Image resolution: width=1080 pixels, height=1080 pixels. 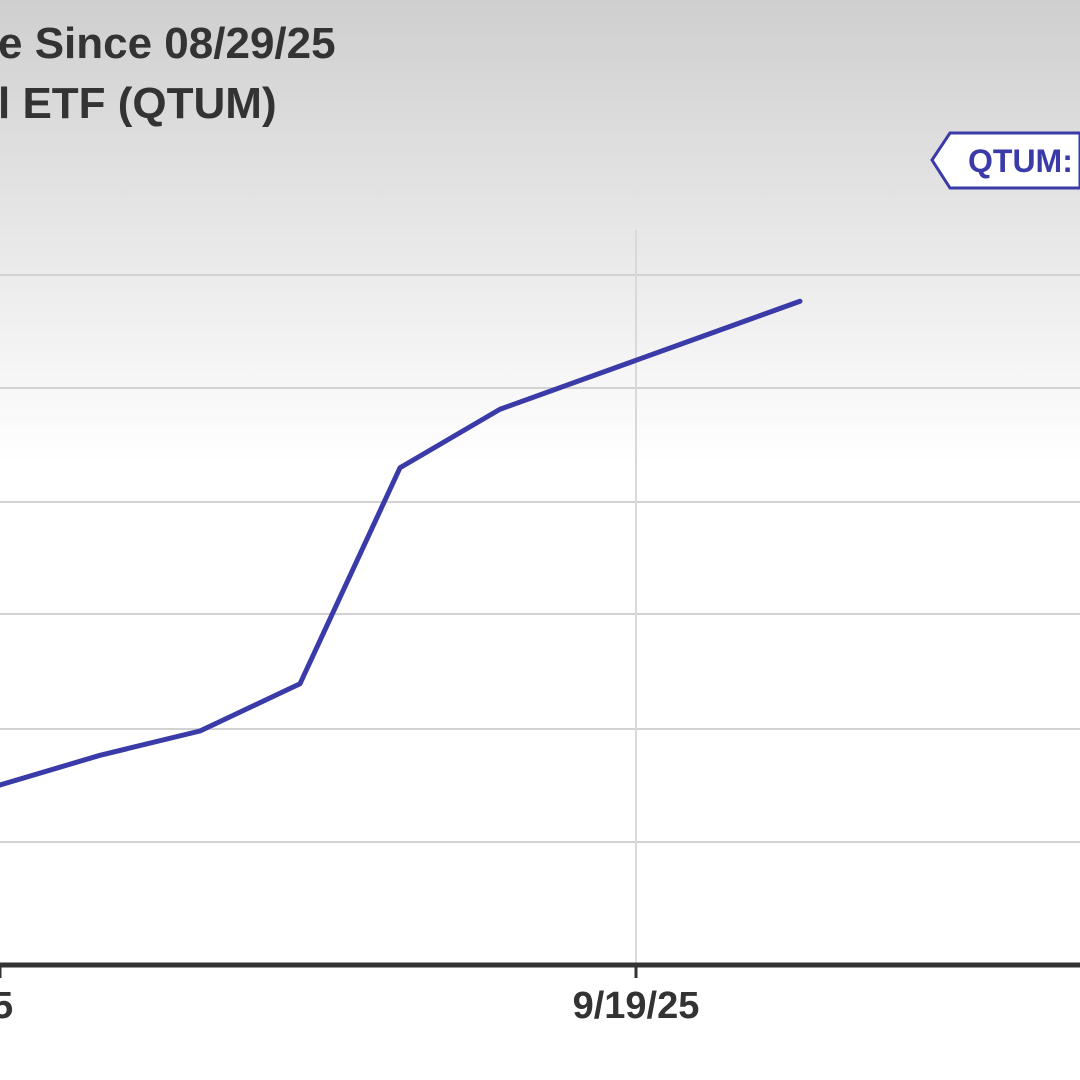 What do you see at coordinates (319, 971) in the screenshot?
I see `x-axis-ticks` at bounding box center [319, 971].